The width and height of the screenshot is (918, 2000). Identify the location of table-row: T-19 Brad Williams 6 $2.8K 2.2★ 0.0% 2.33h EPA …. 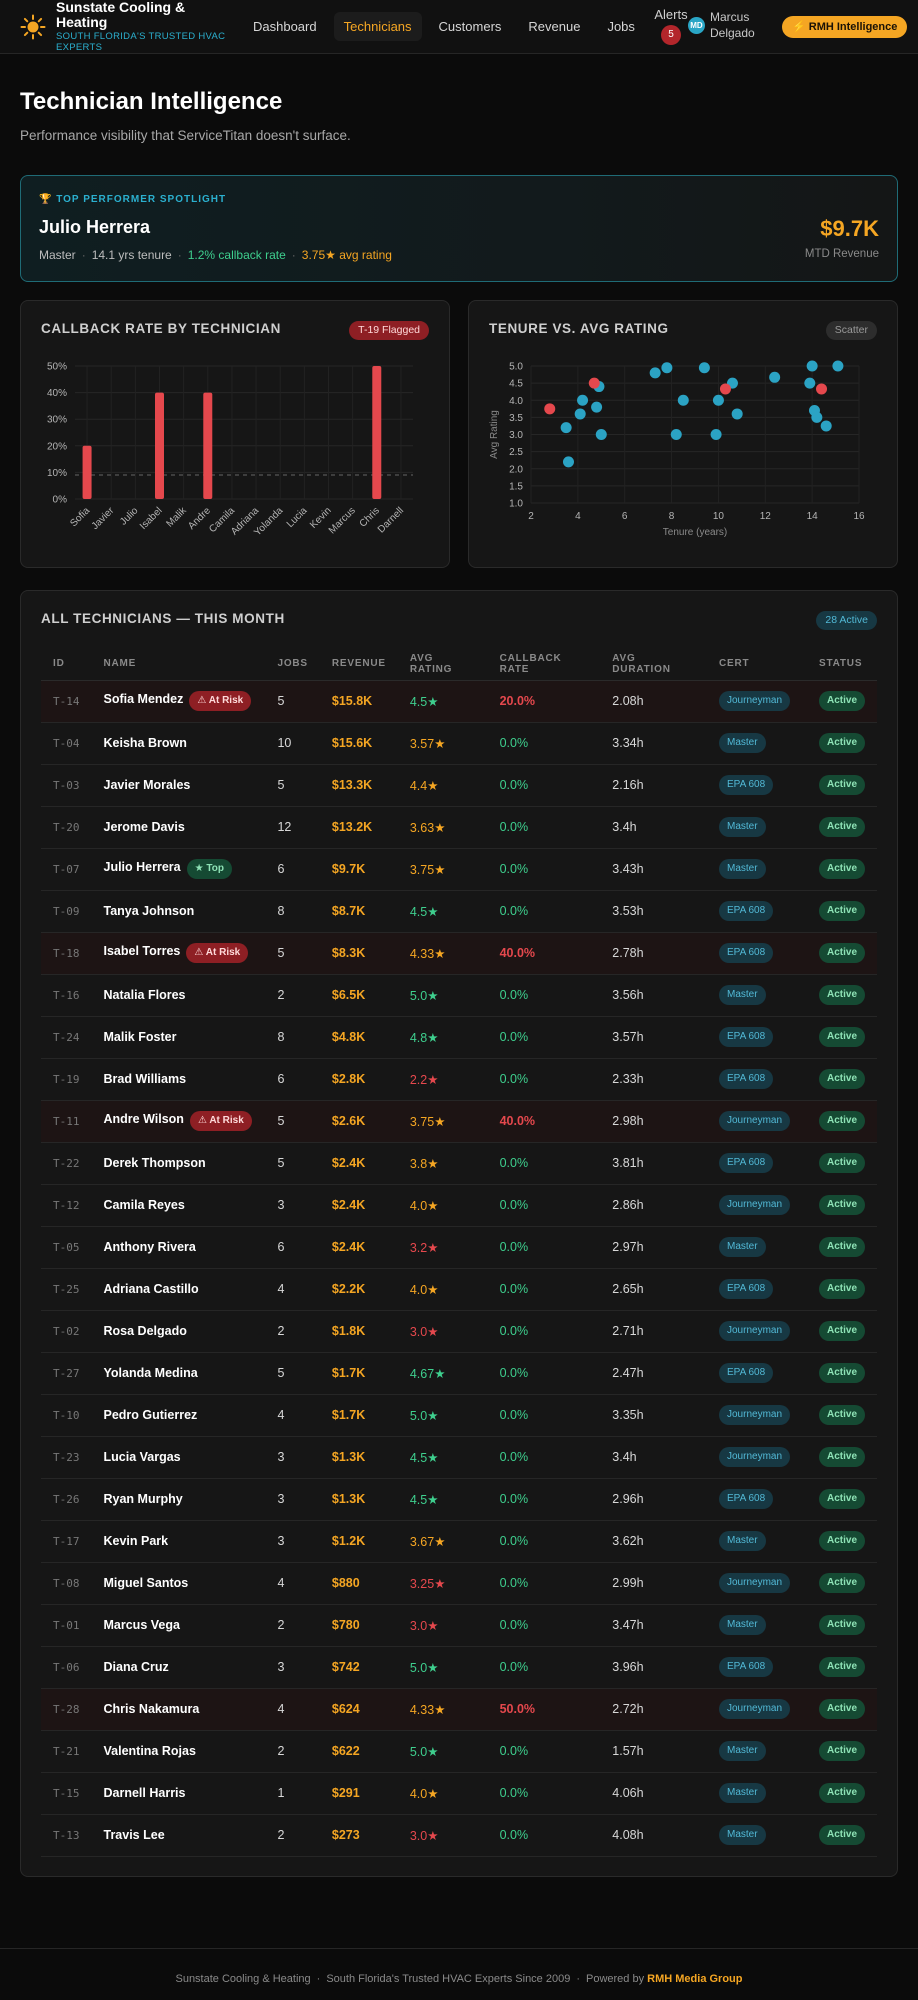
(459, 1079).